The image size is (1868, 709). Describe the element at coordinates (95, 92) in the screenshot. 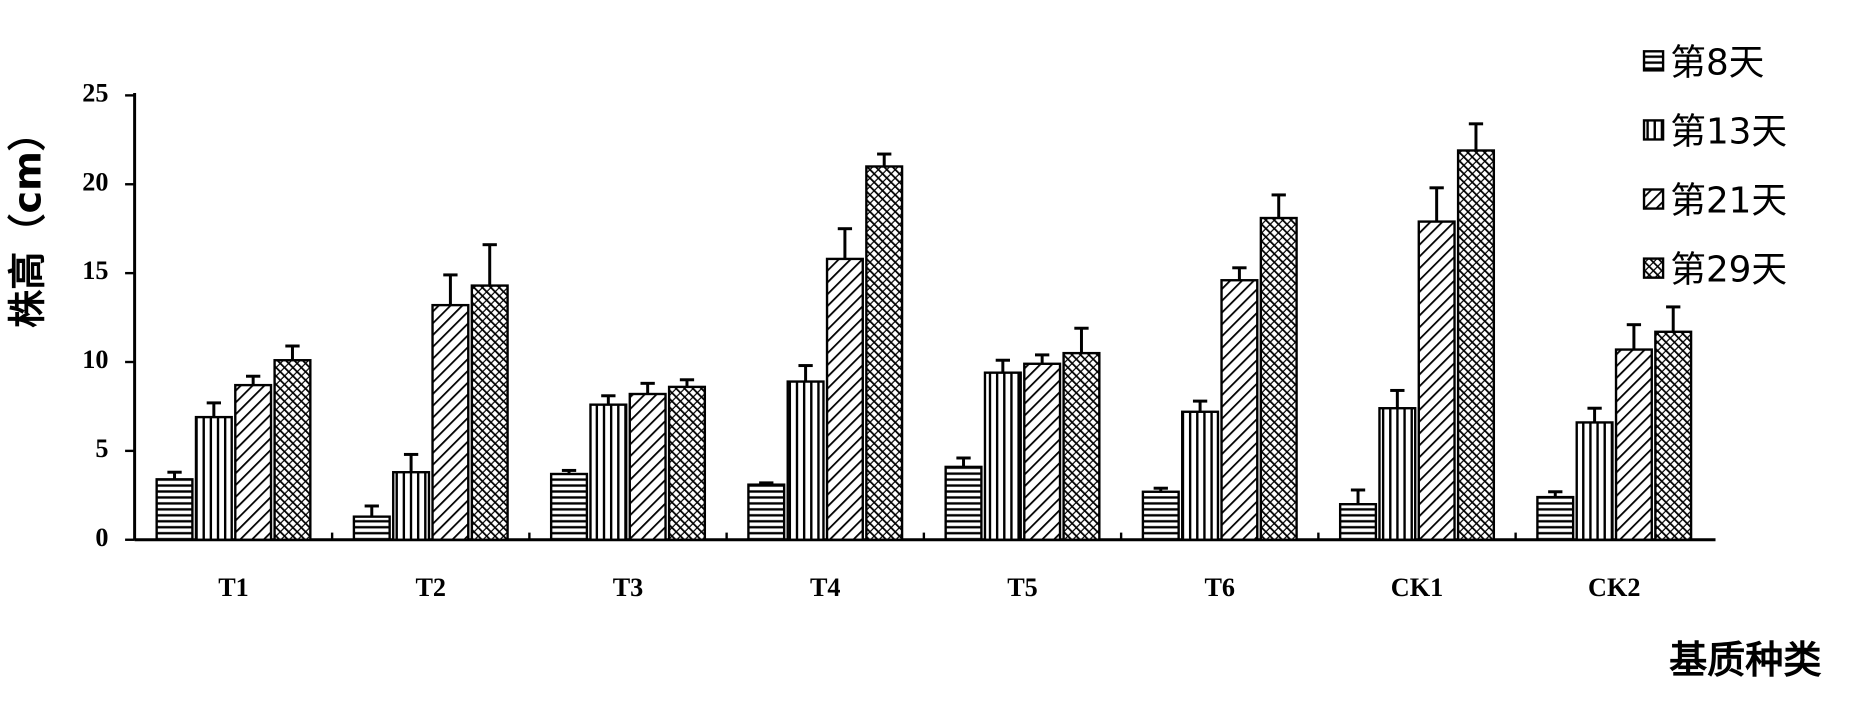

I see `y-tick-label: 25` at that location.